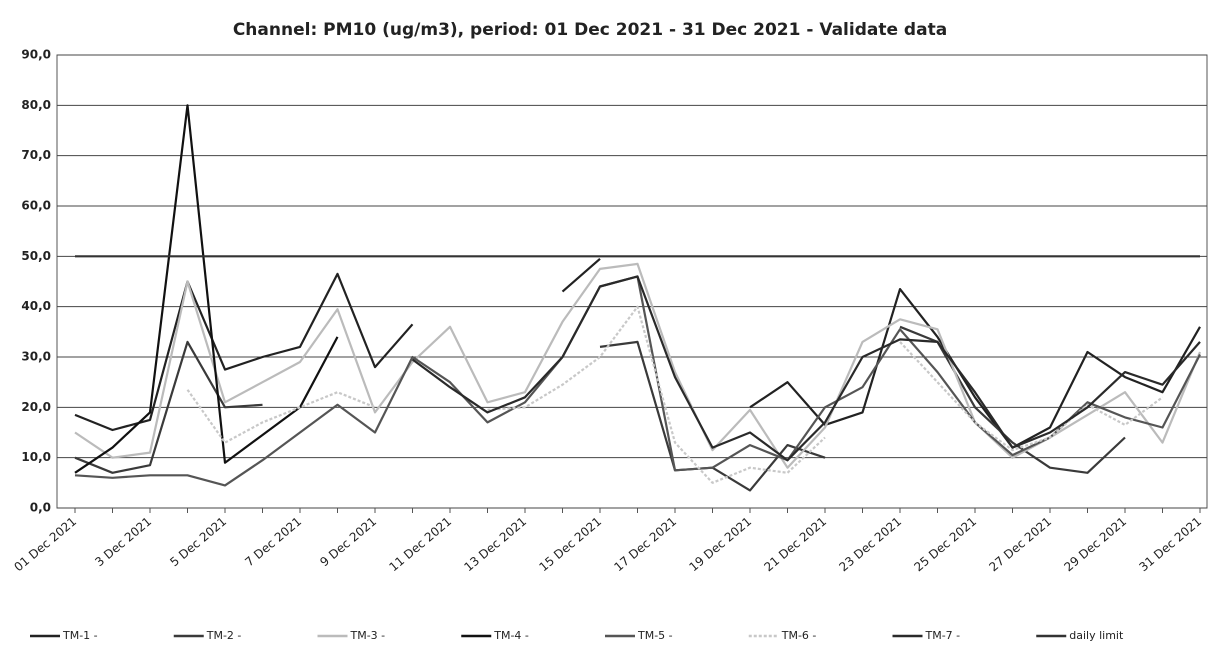  What do you see at coordinates (795, 544) in the screenshot?
I see `x-tick-label: 21 Dec 2021` at bounding box center [795, 544].